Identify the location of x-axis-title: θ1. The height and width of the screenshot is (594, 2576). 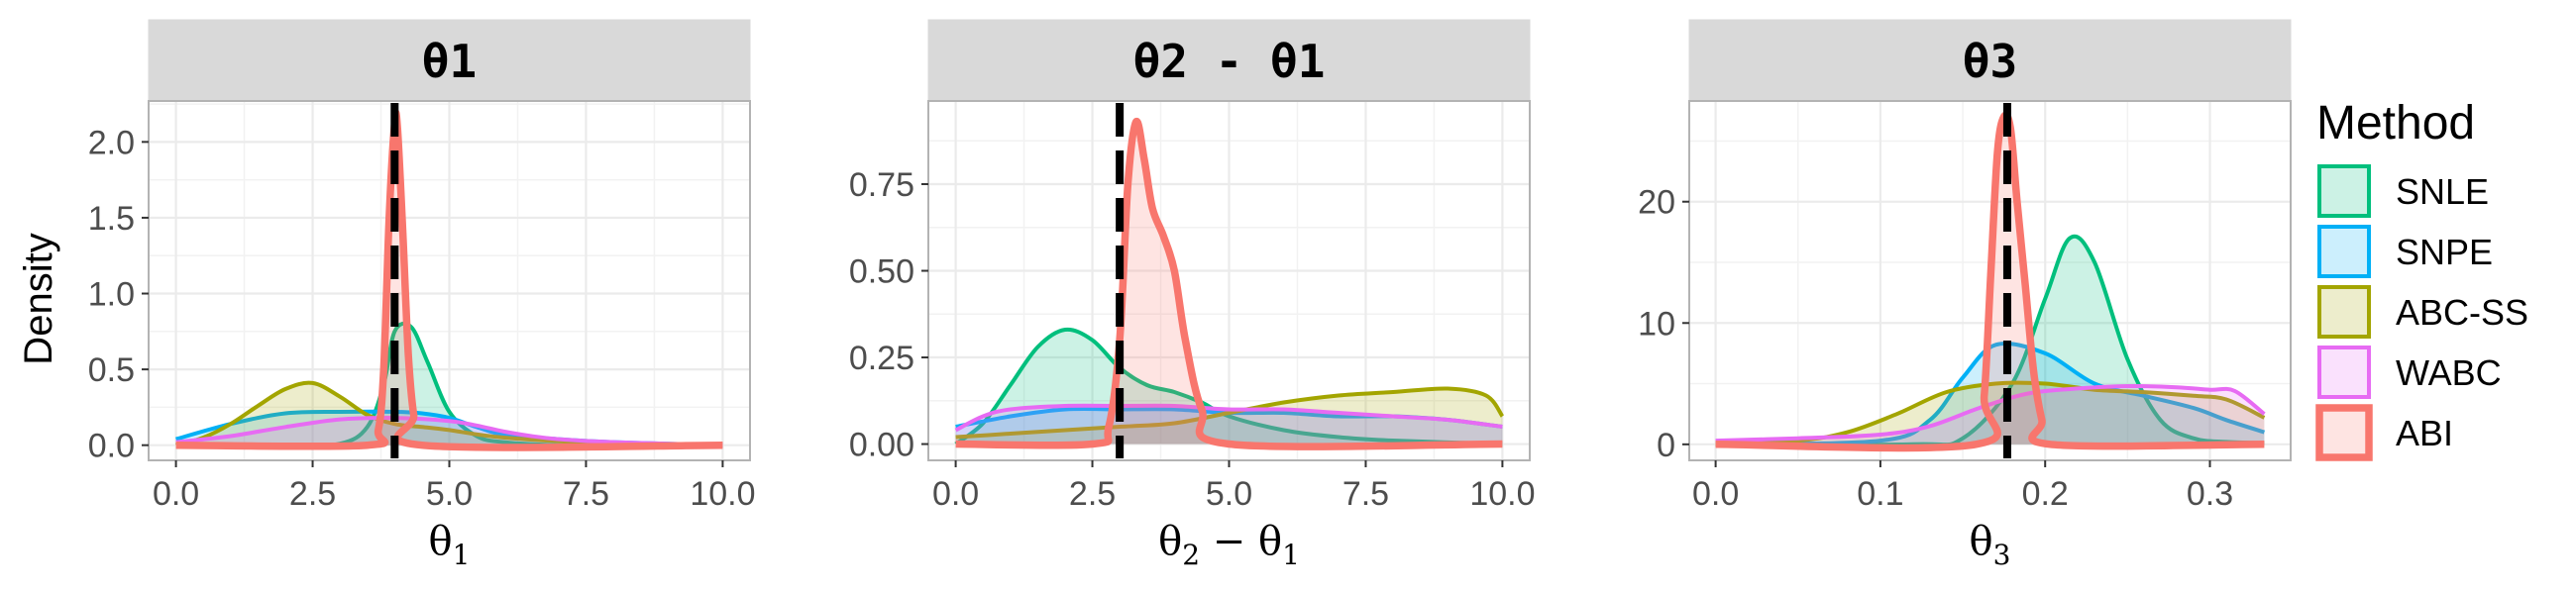
(450, 545).